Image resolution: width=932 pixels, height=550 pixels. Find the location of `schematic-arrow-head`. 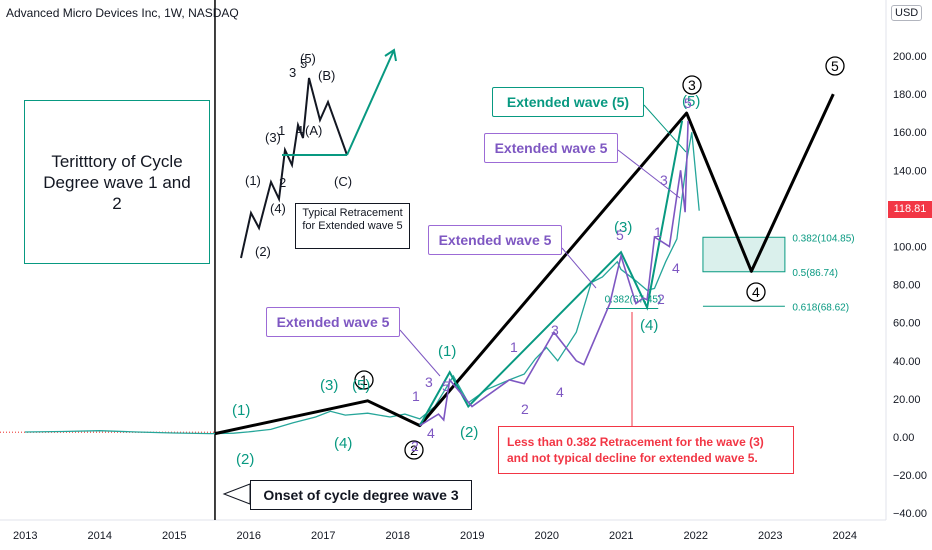

schematic-arrow-head is located at coordinates (390, 55).